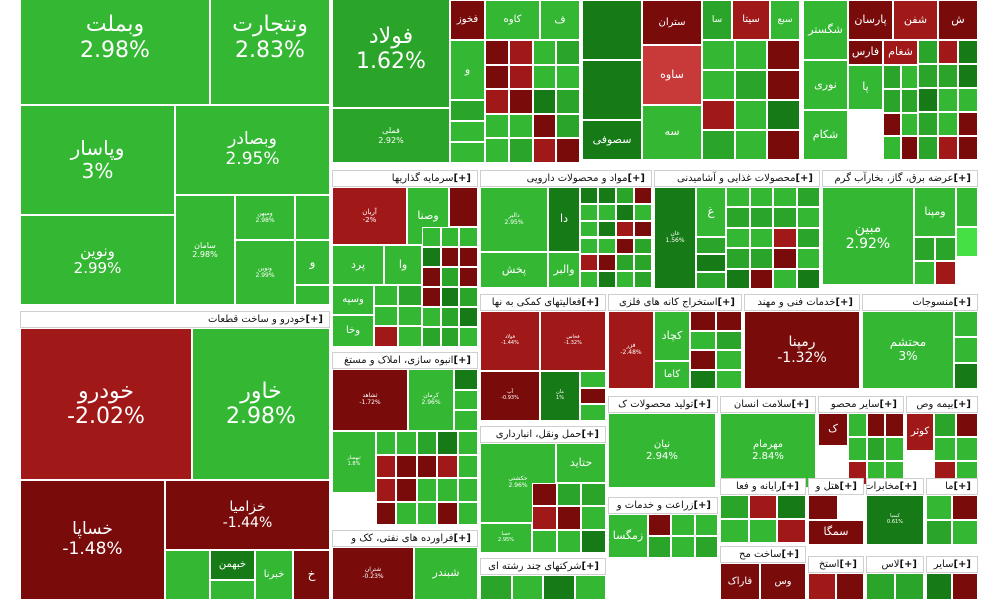 The width and height of the screenshot is (1000, 600). Describe the element at coordinates (662, 450) in the screenshot. I see `stock-tile-نیان: نیان 2.94%` at that location.